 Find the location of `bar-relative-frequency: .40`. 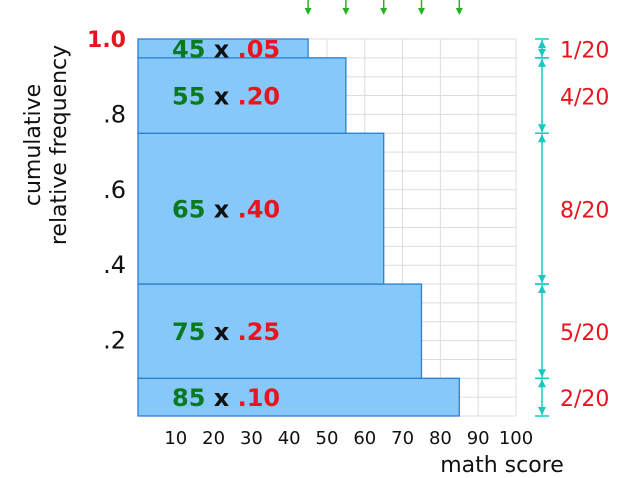

bar-relative-frequency: .40 is located at coordinates (259, 210).